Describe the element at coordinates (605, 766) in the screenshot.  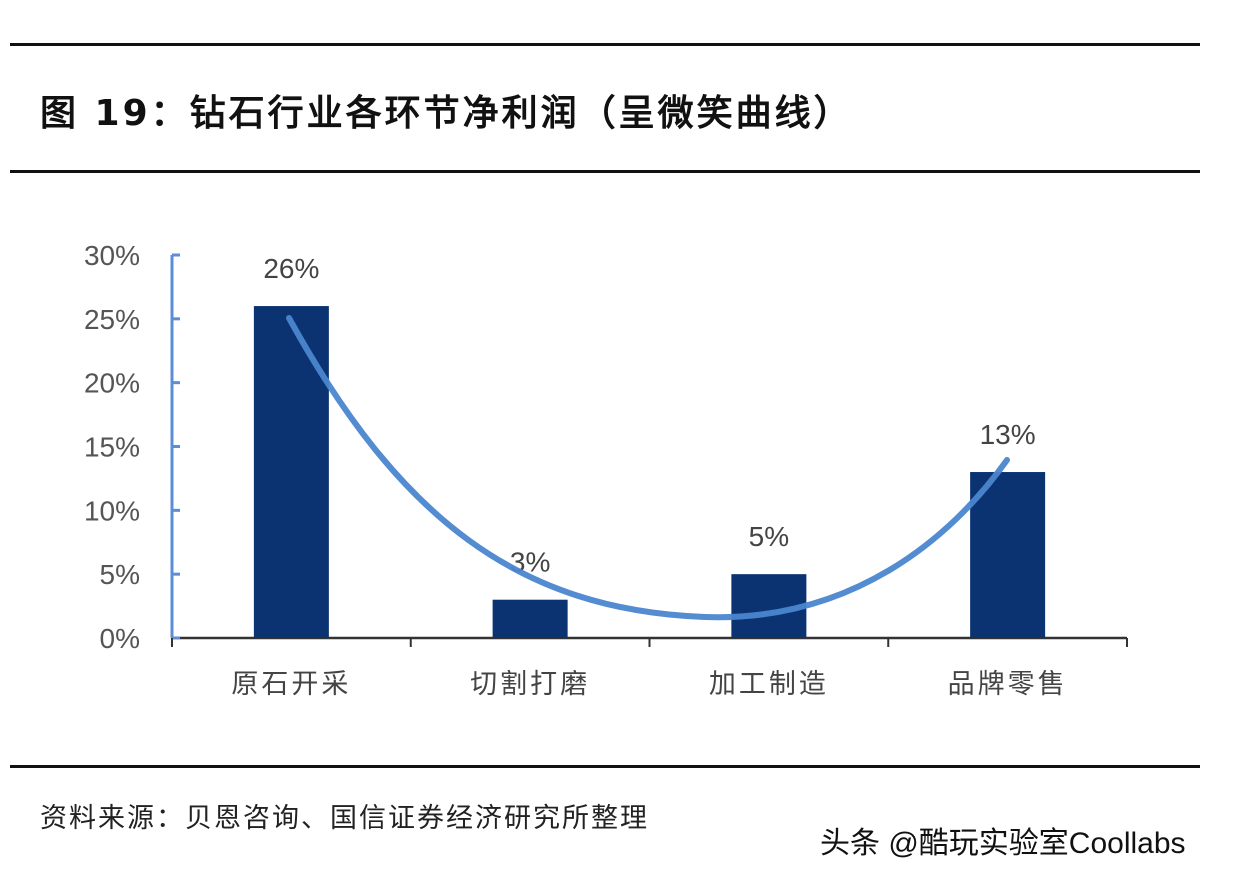
I see `bottom-rule` at that location.